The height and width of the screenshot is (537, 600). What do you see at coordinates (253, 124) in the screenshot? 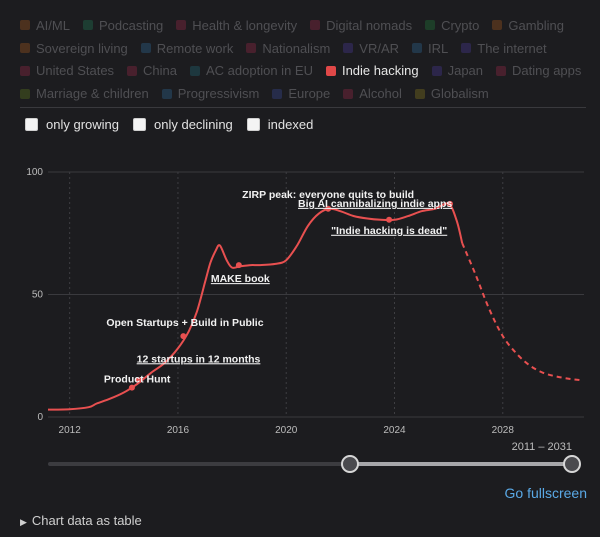
I see `indexed-checkbox` at bounding box center [253, 124].